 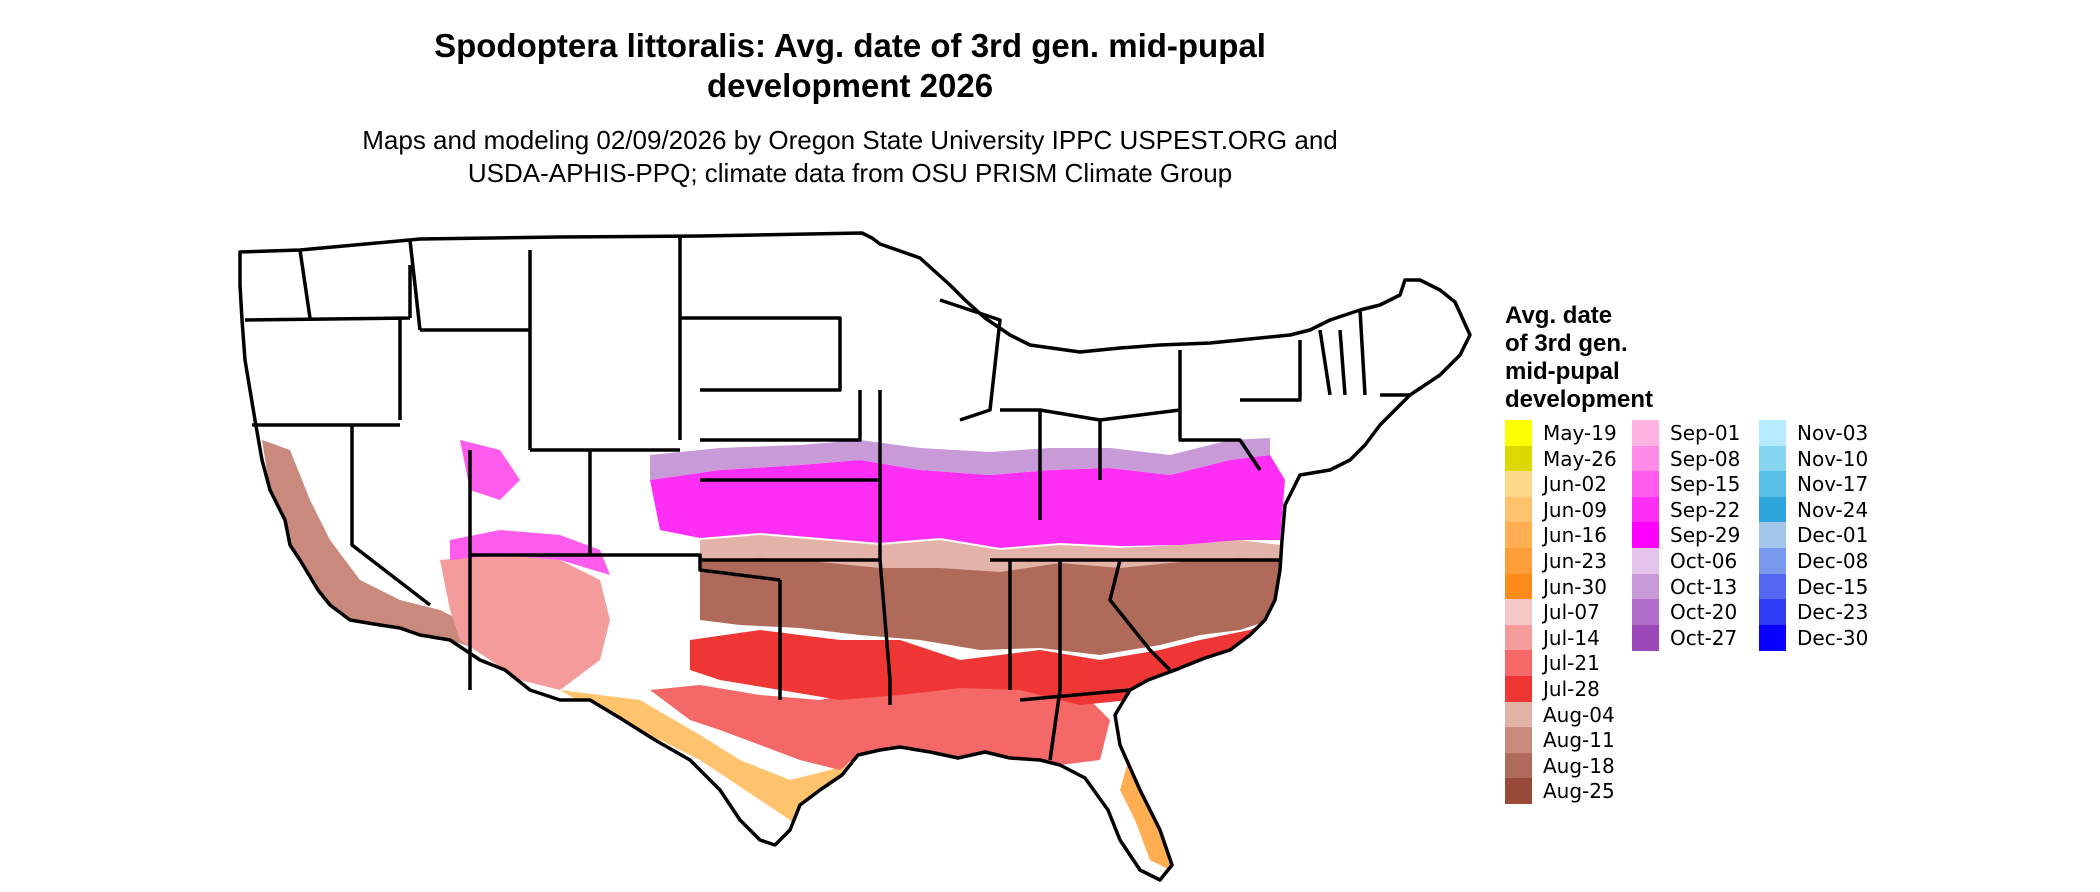 What do you see at coordinates (1571, 689) in the screenshot?
I see `legend-label: Jul-28` at bounding box center [1571, 689].